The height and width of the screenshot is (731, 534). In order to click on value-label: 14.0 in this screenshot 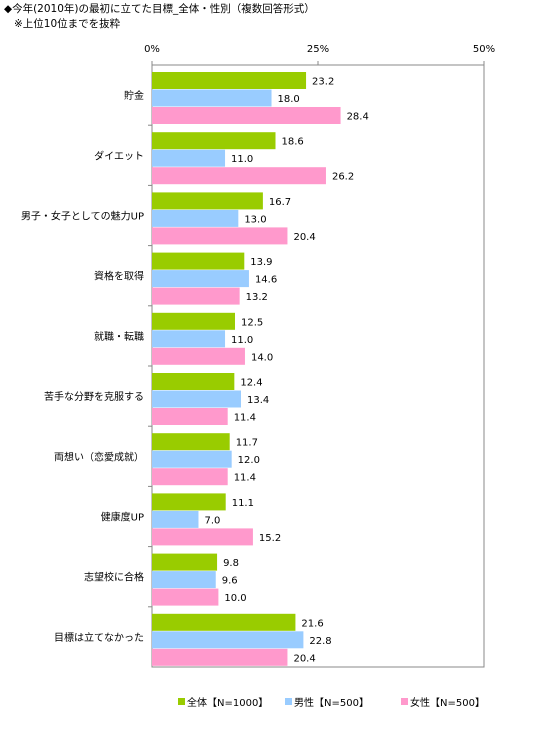, I will do `click(262, 357)`.